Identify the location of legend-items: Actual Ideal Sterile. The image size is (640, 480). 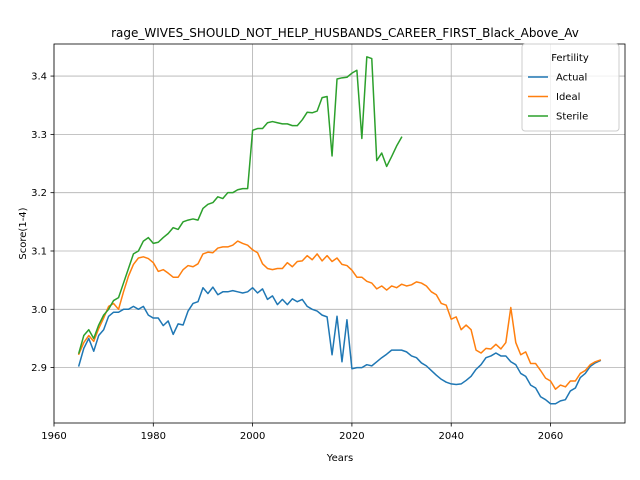
(558, 98).